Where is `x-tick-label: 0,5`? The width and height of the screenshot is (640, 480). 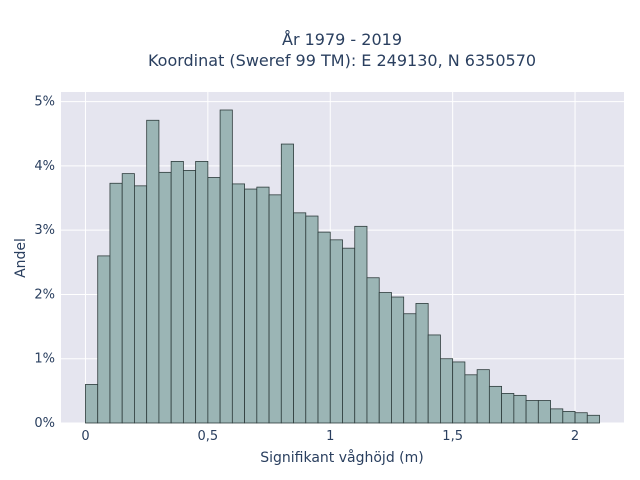 x-tick-label: 0,5 is located at coordinates (208, 436).